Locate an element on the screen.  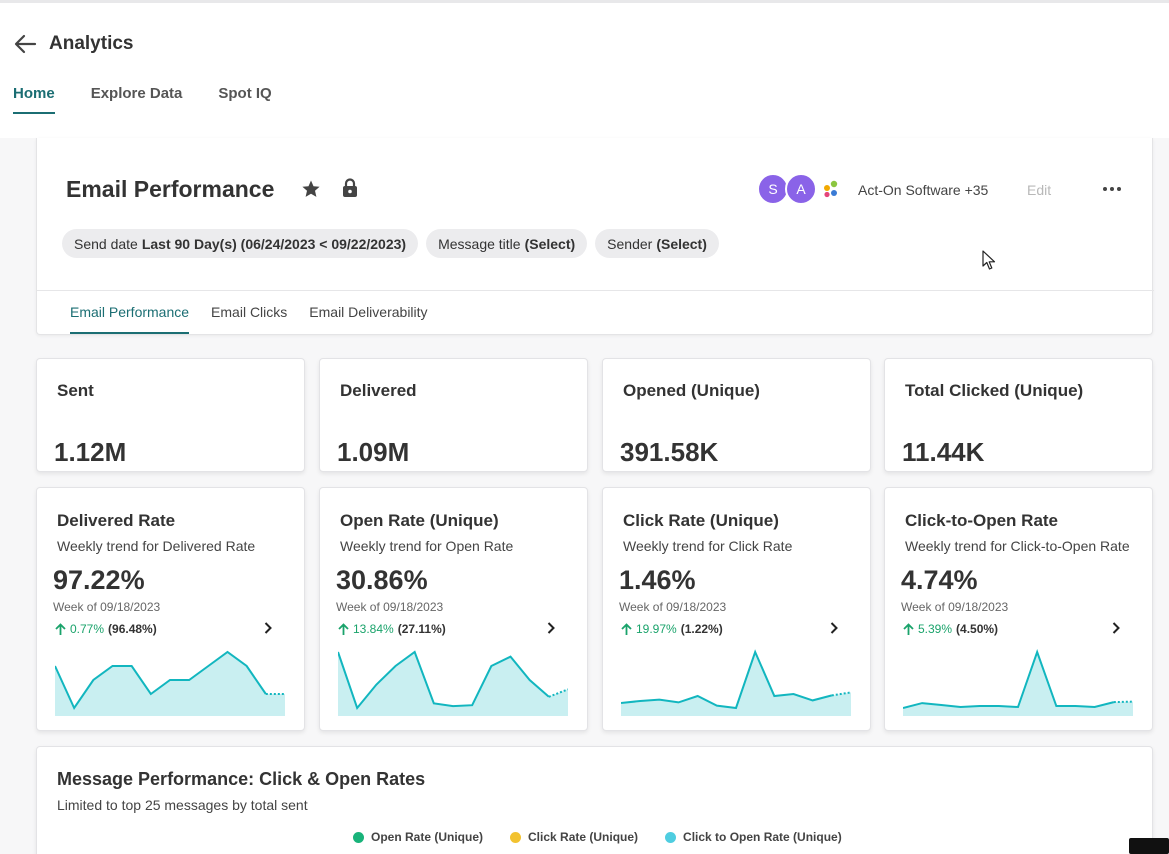
tab-email-clicks: Email Clicks is located at coordinates (249, 312).